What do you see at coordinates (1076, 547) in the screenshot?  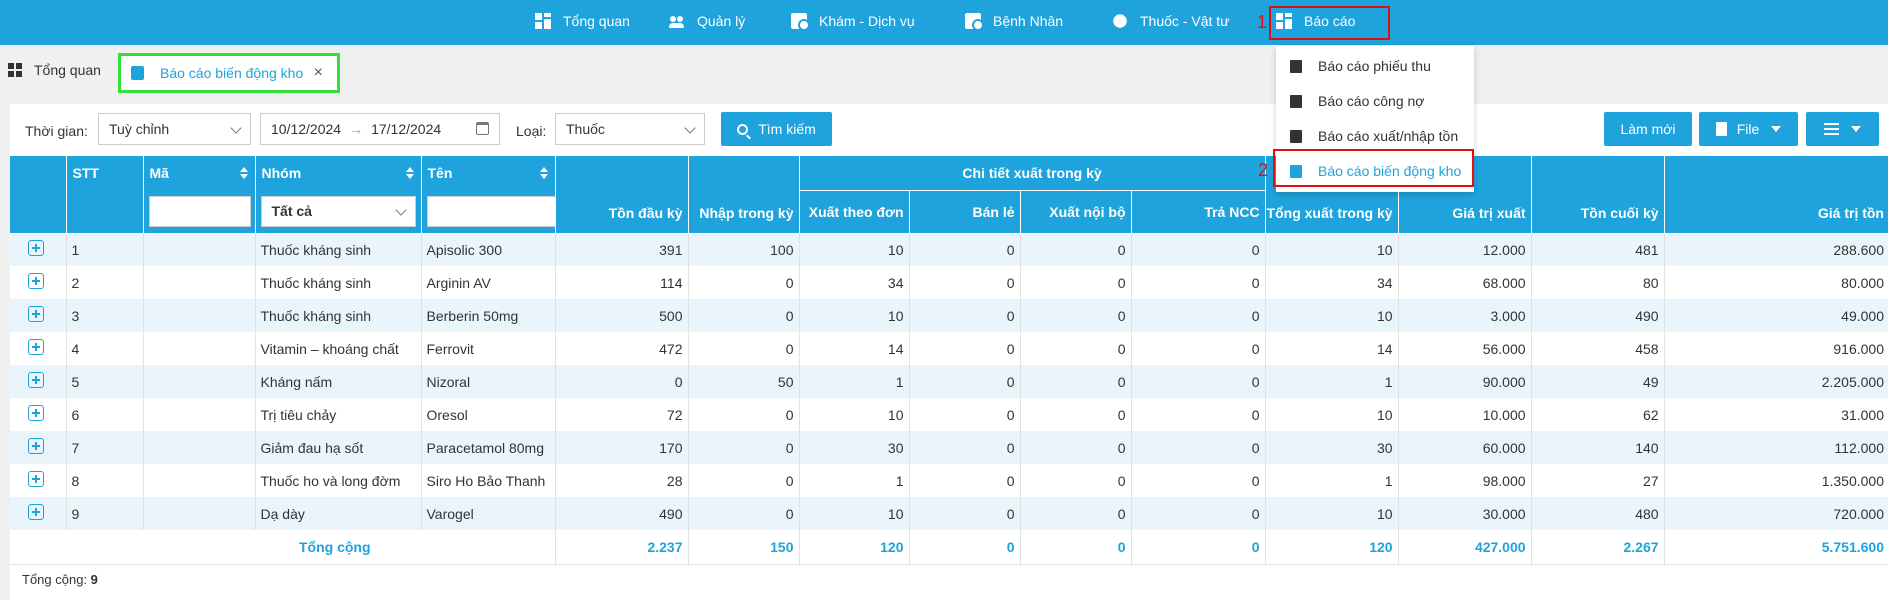 I see `total-internal-export: 0` at bounding box center [1076, 547].